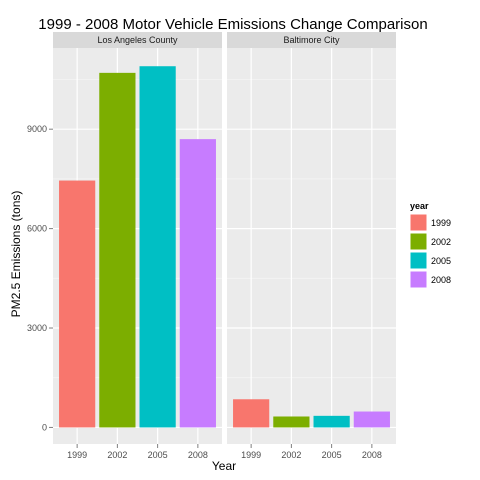 Image resolution: width=480 pixels, height=480 pixels. Describe the element at coordinates (441, 261) in the screenshot. I see `legend-label: 2005` at that location.